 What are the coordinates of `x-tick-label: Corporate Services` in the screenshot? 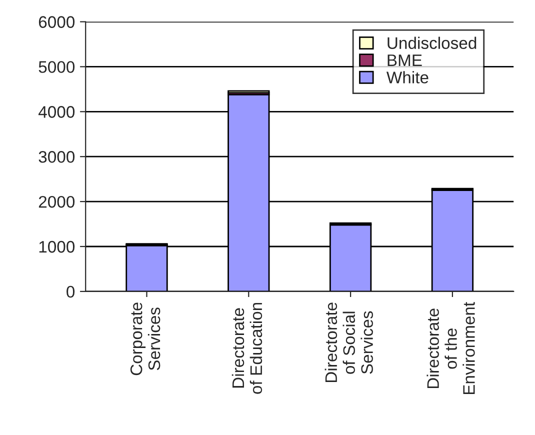 It's located at (145, 339).